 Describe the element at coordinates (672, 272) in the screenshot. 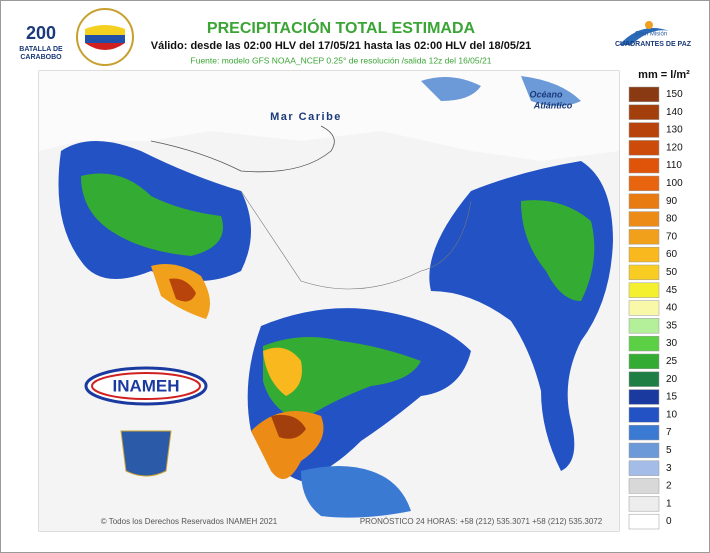

I see `legend-label: 50` at that location.